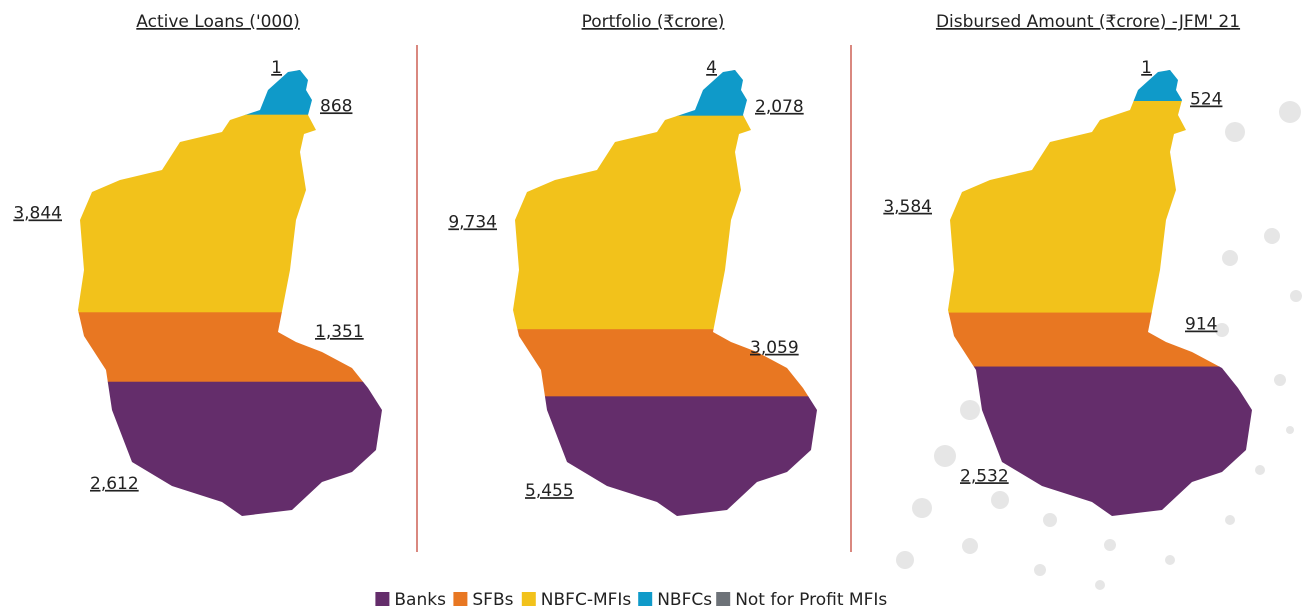  What do you see at coordinates (472, 222) in the screenshot?
I see `value-label: 9,734` at bounding box center [472, 222].